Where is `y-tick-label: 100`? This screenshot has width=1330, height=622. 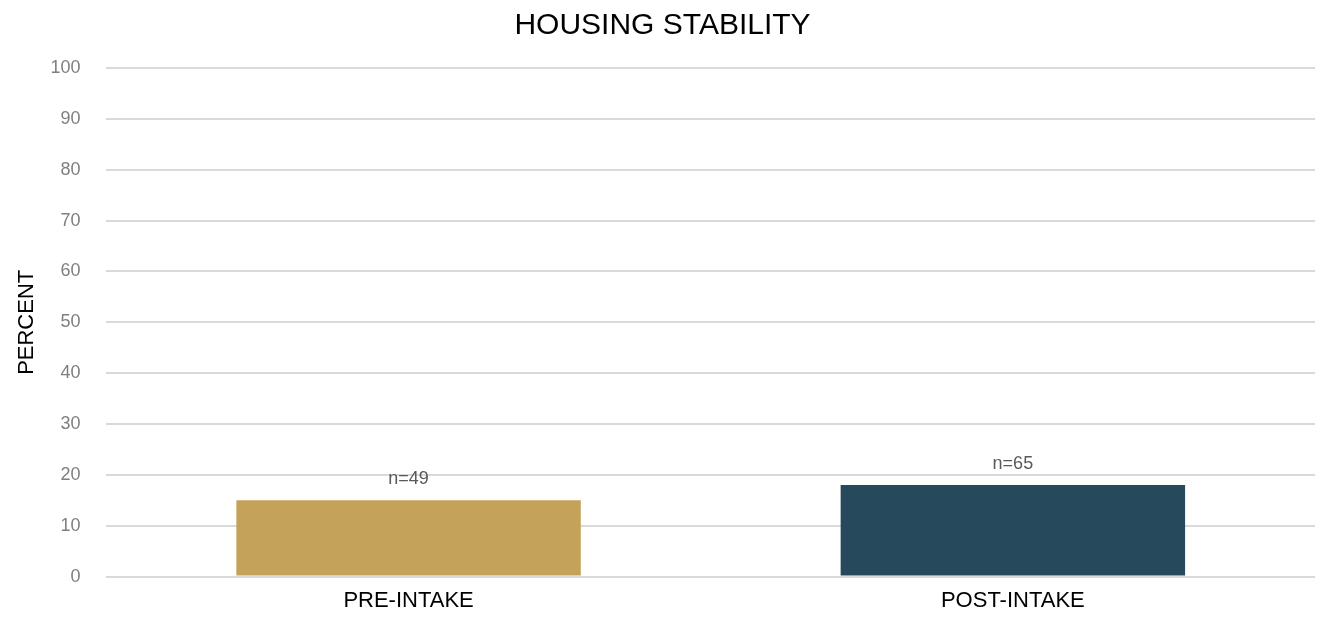
y-tick-label: 100 is located at coordinates (65, 66).